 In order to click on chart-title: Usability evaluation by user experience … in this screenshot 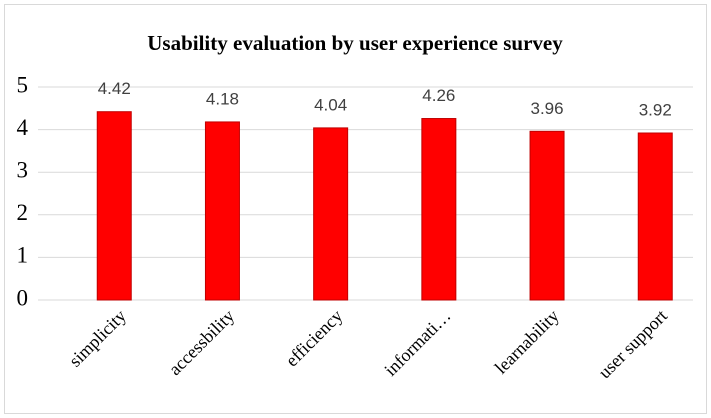, I will do `click(355, 43)`.